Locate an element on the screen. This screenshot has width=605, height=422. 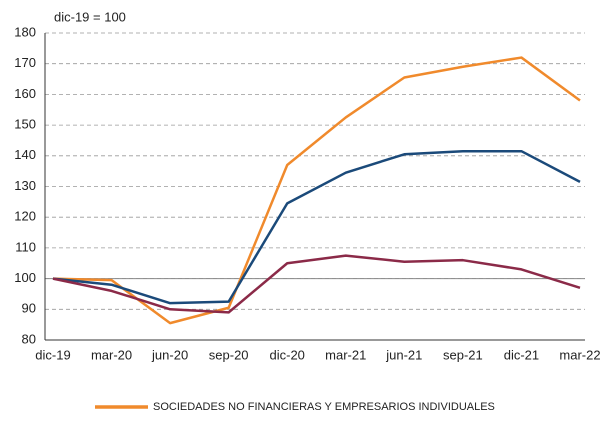
y-tick-label: 140 is located at coordinates (25, 154).